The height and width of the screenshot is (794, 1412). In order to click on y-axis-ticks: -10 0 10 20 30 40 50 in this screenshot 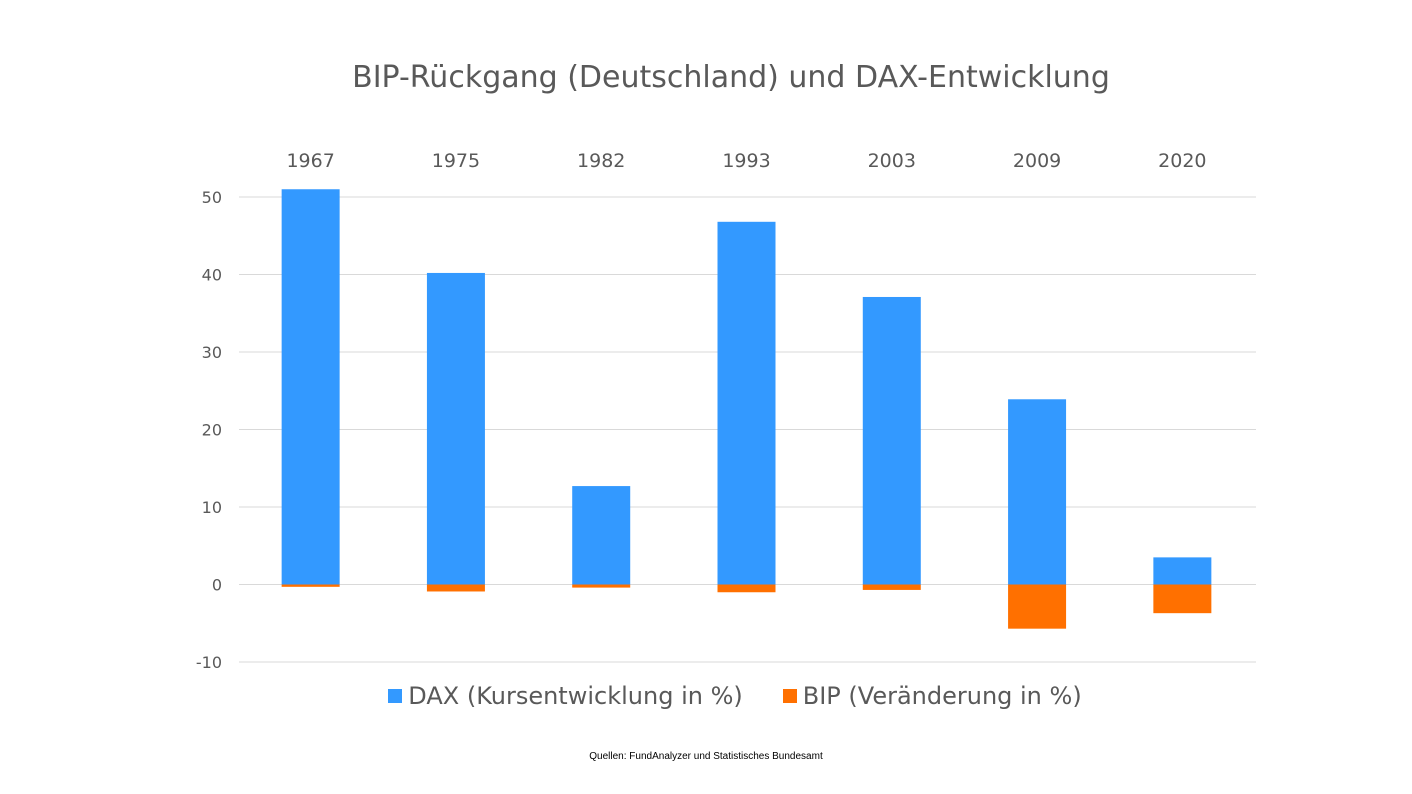, I will do `click(209, 430)`.